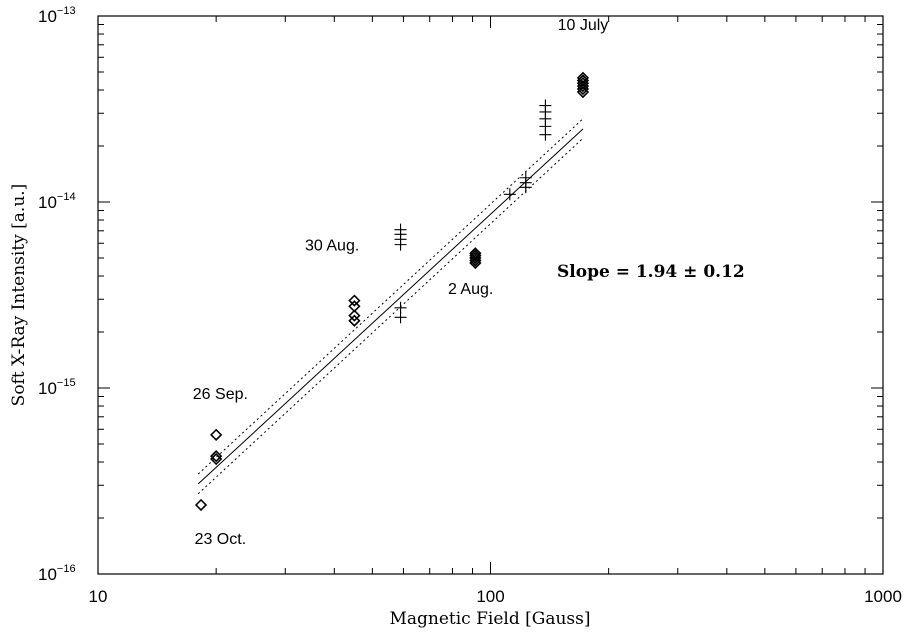 The height and width of the screenshot is (633, 916). What do you see at coordinates (57, 15) in the screenshot?
I see `y-tick-label: 10−13` at bounding box center [57, 15].